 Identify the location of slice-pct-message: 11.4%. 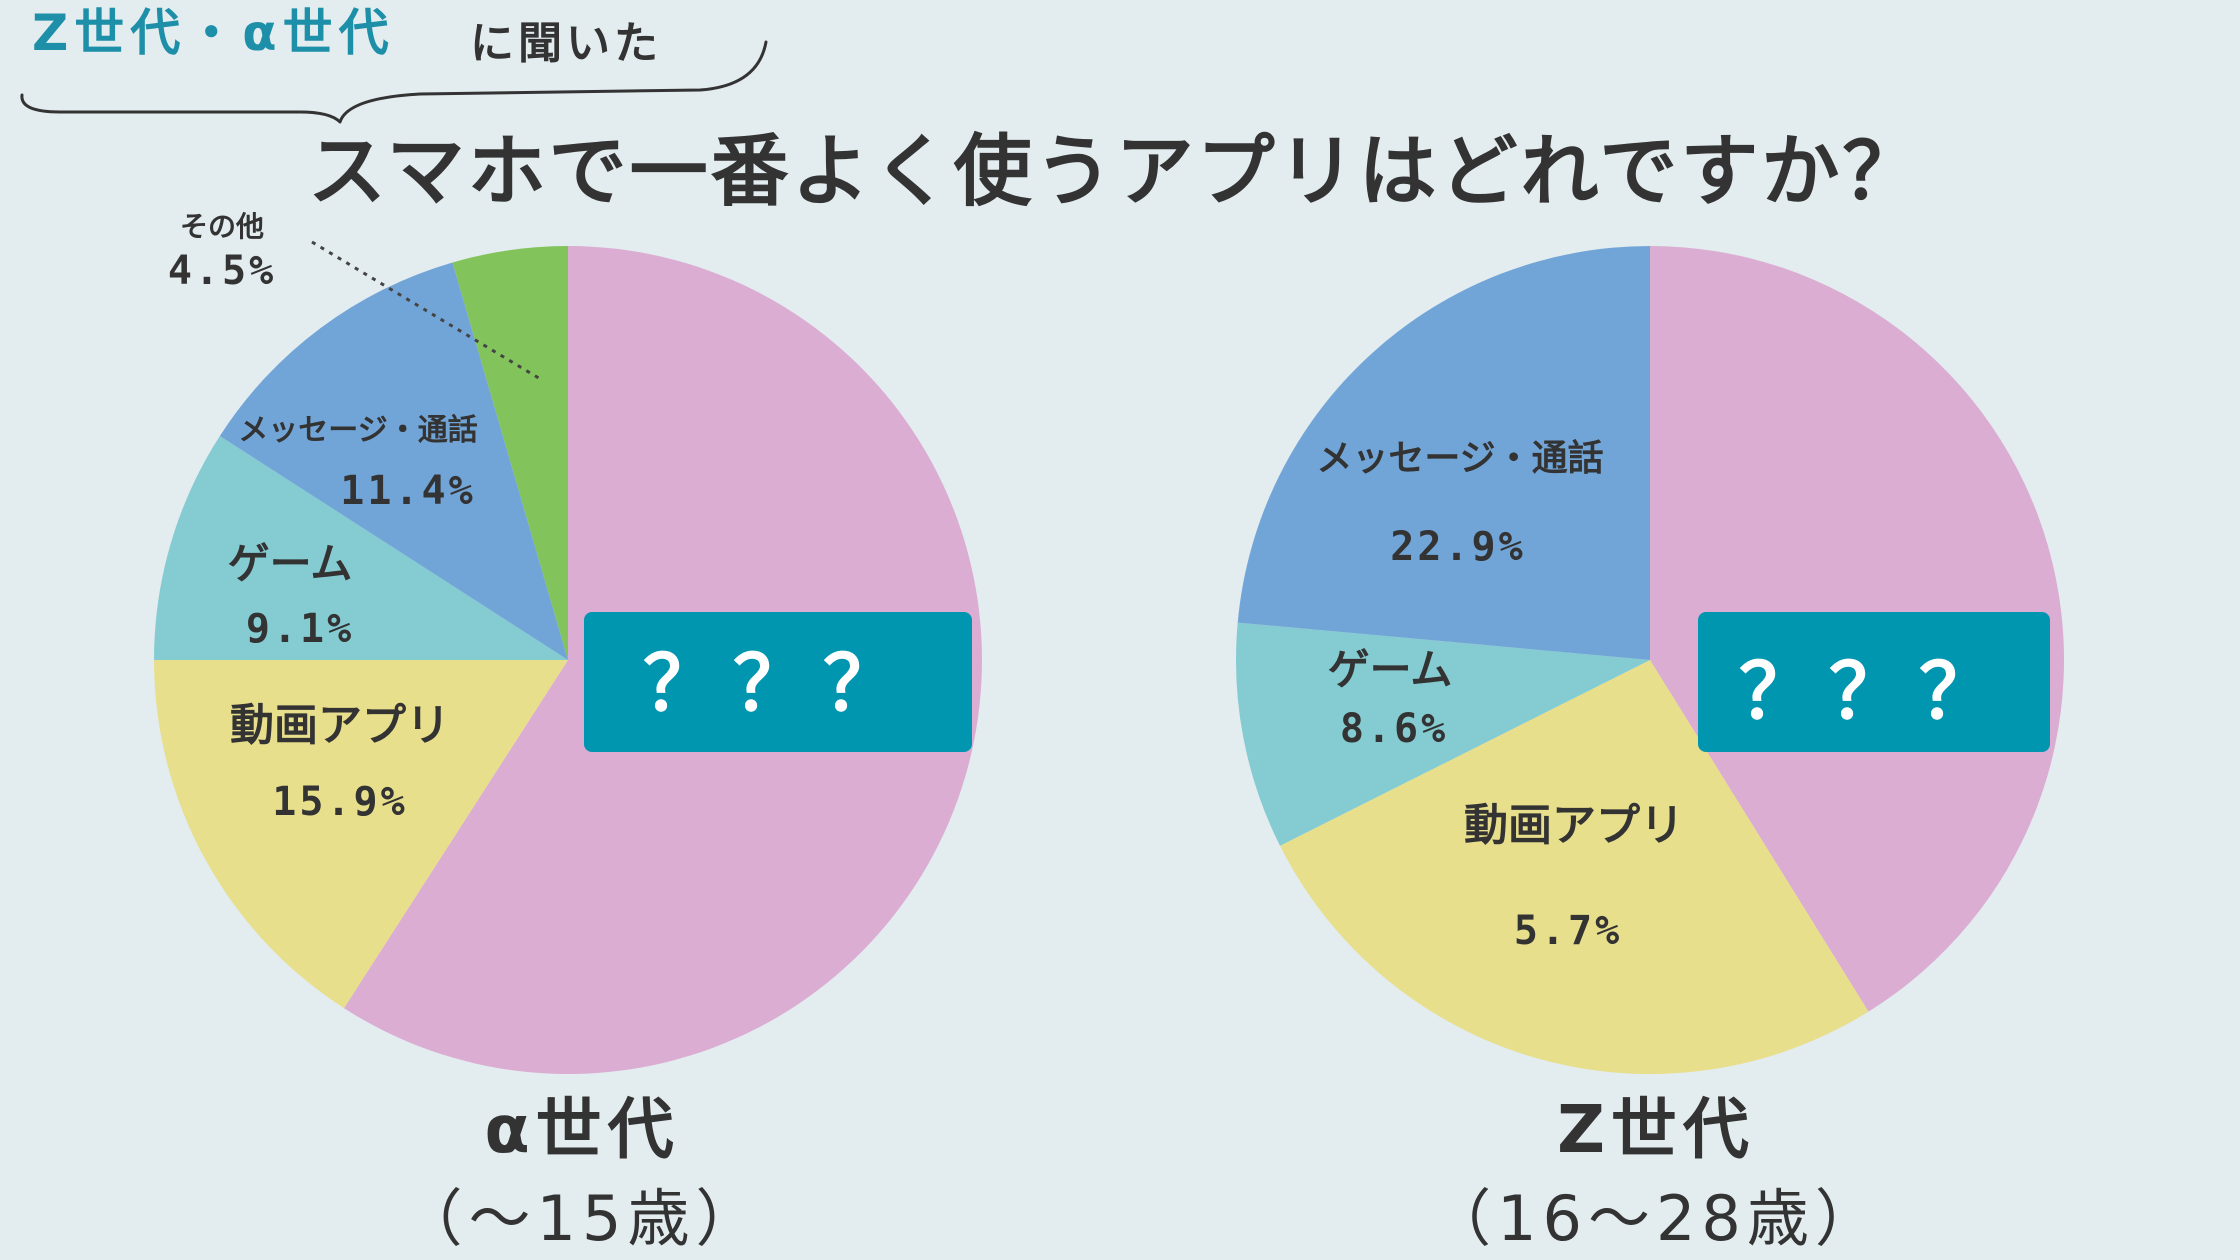
(407, 491).